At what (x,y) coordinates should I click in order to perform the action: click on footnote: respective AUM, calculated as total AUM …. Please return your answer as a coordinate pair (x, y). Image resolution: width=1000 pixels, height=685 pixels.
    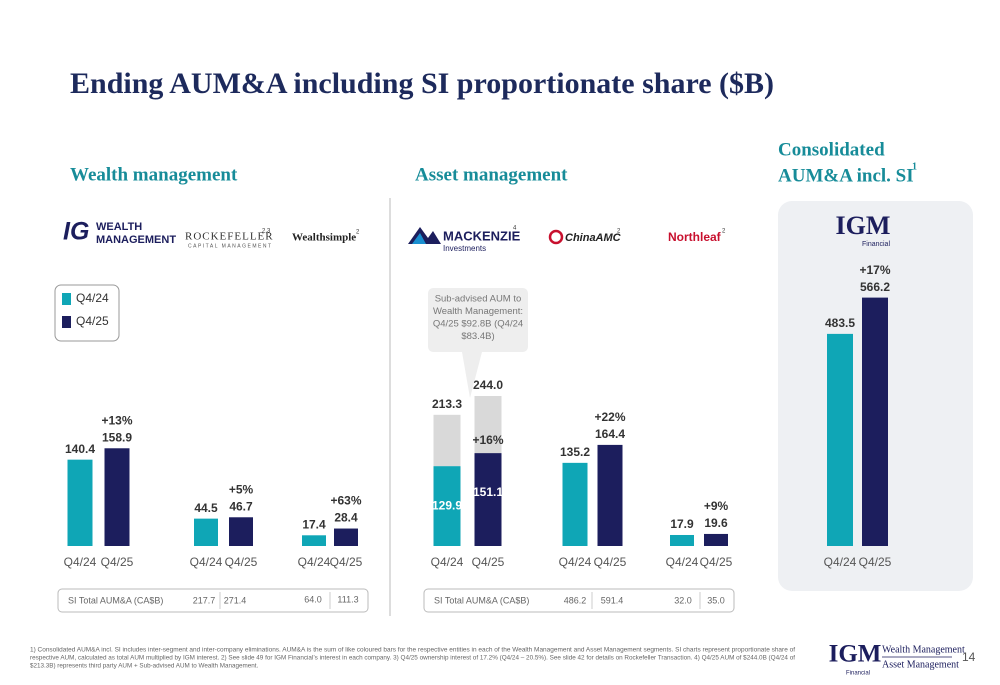
    Looking at the image, I should click on (412, 658).